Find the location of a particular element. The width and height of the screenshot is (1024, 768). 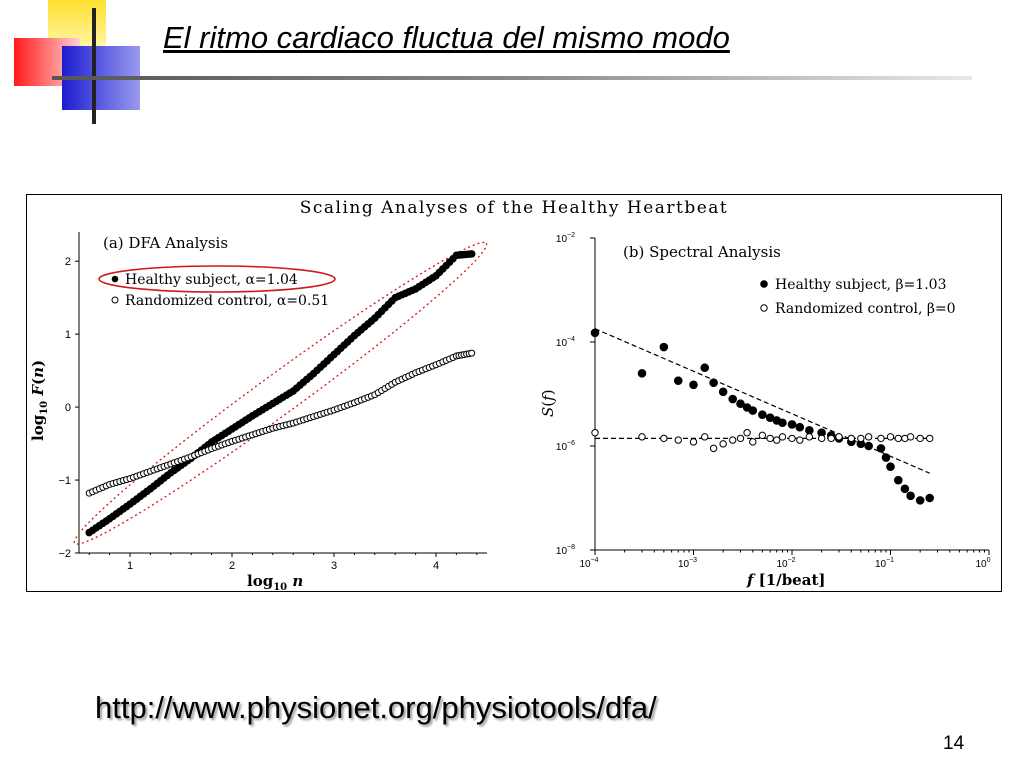

spectral-x-tick-label: 10⁻¹ is located at coordinates (884, 563).